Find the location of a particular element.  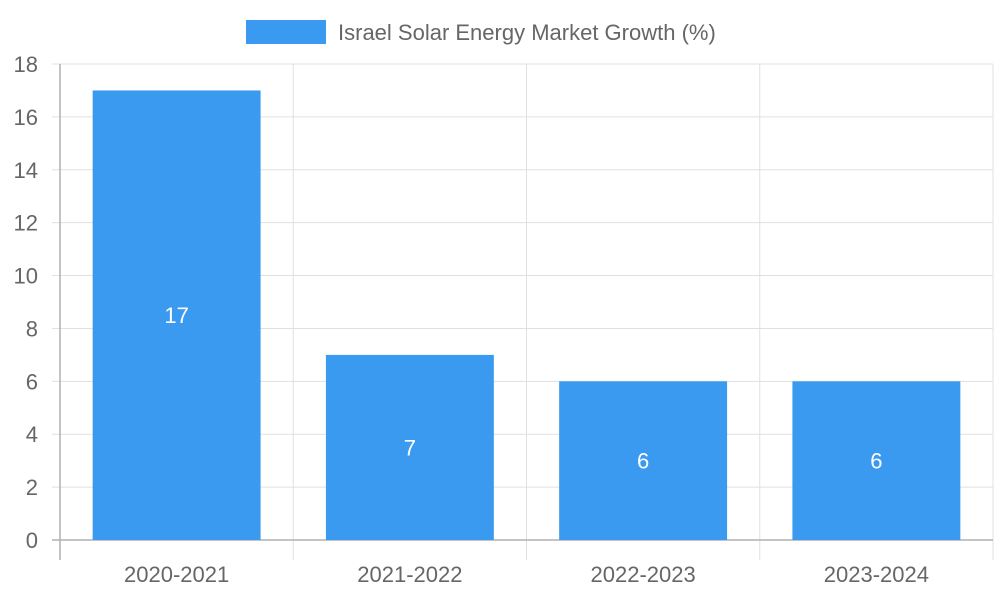

legend-label: Israel Solar Energy Market Growth (%) is located at coordinates (527, 32).